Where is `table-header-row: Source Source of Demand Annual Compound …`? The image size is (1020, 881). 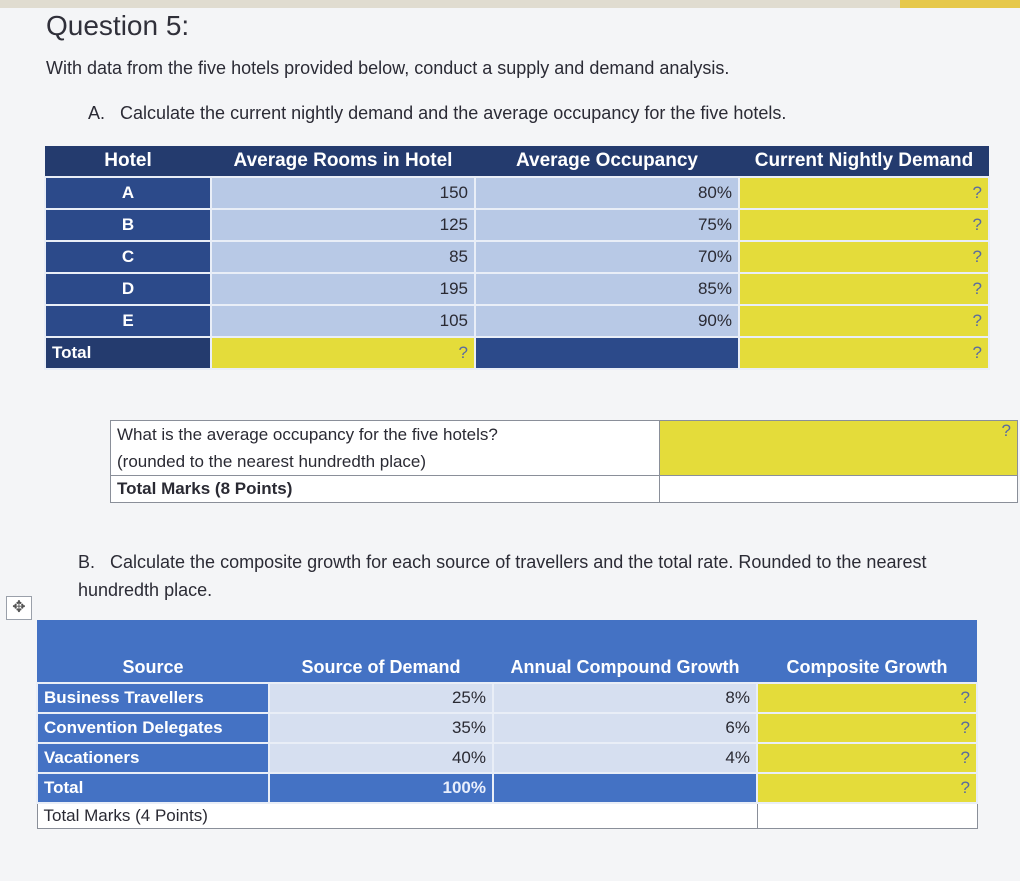 table-header-row: Source Source of Demand Annual Compound … is located at coordinates (507, 651).